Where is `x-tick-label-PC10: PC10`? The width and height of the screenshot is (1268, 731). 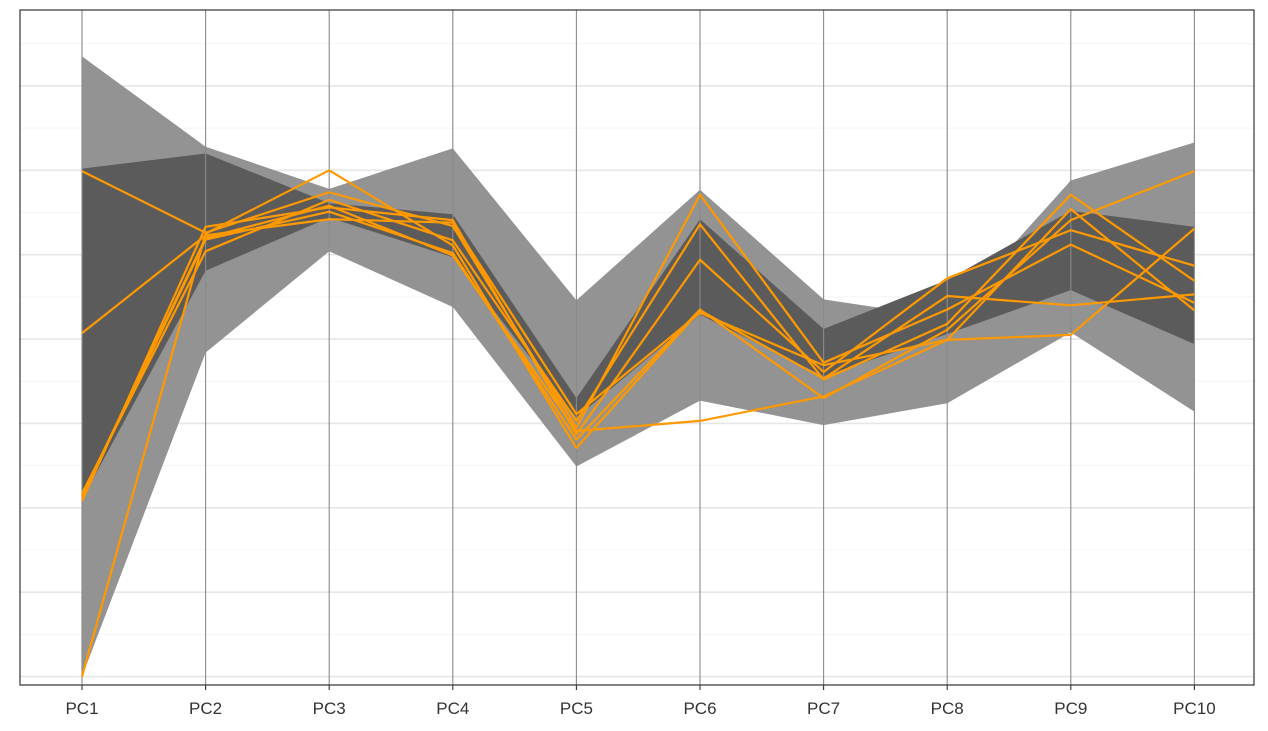
x-tick-label-PC10: PC10 is located at coordinates (1194, 708).